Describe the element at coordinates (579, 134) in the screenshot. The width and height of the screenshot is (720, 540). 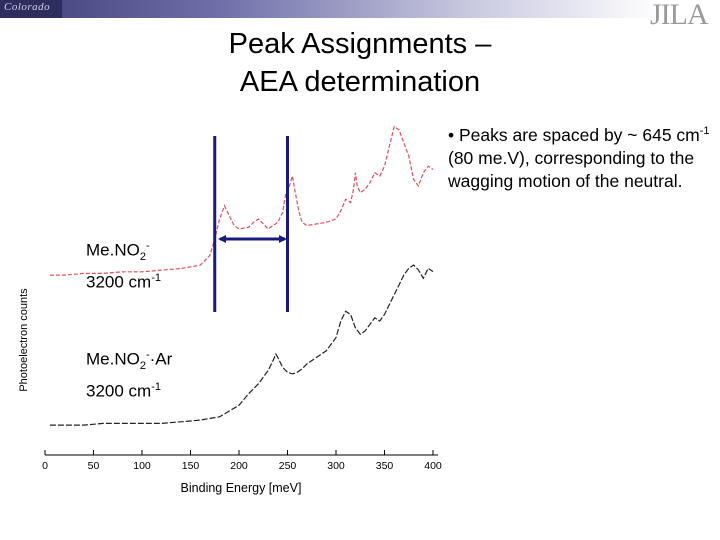
I see `bullet-text-part1: Peaks are spaced by ~ 645 cm` at that location.